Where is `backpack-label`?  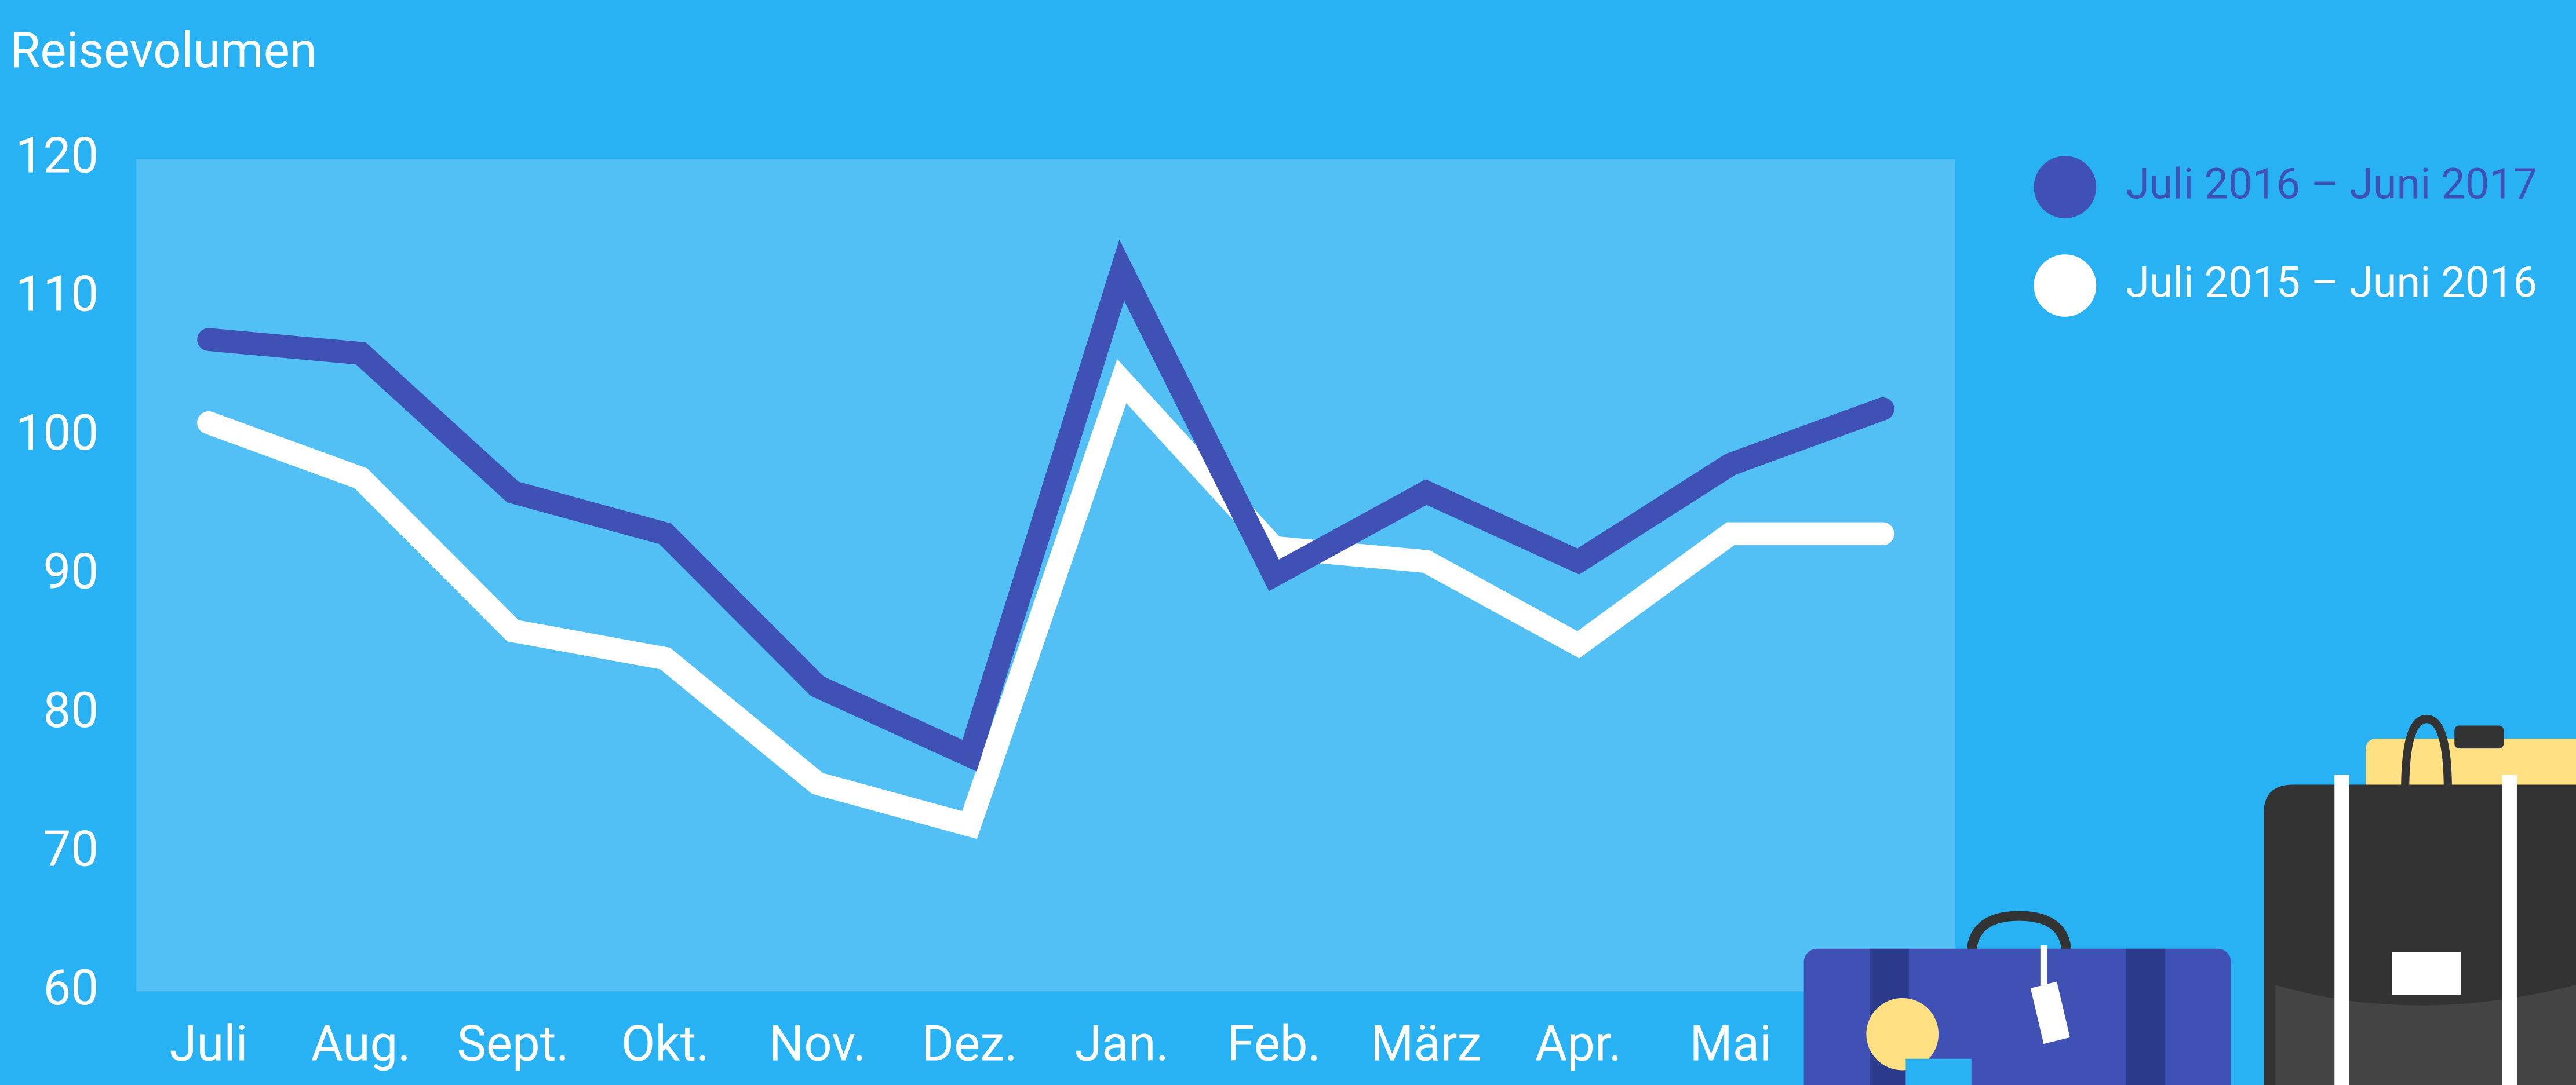
backpack-label is located at coordinates (2426, 973).